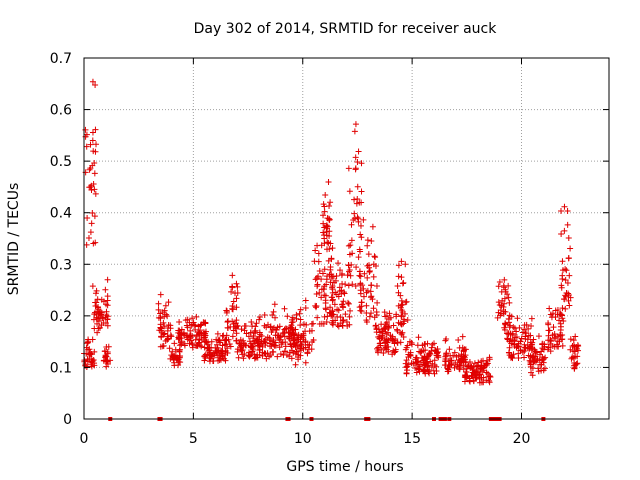 The width and height of the screenshot is (640, 480). What do you see at coordinates (61, 59) in the screenshot?
I see `y-tick-label: 0.7` at bounding box center [61, 59].